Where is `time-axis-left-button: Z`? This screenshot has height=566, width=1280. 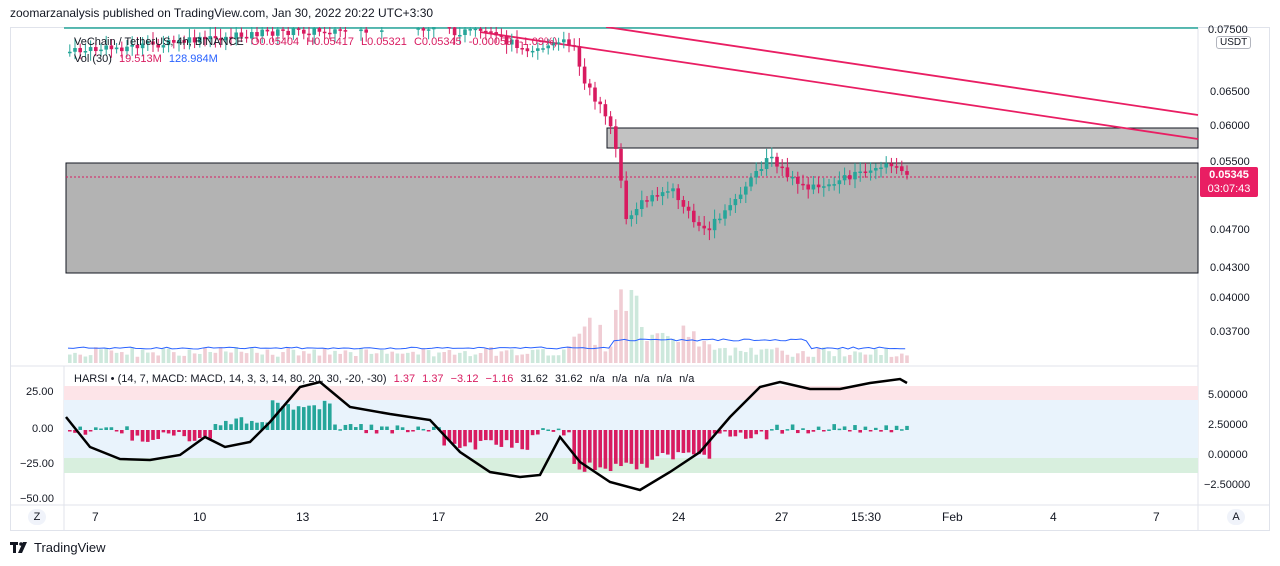 time-axis-left-button: Z is located at coordinates (37, 517).